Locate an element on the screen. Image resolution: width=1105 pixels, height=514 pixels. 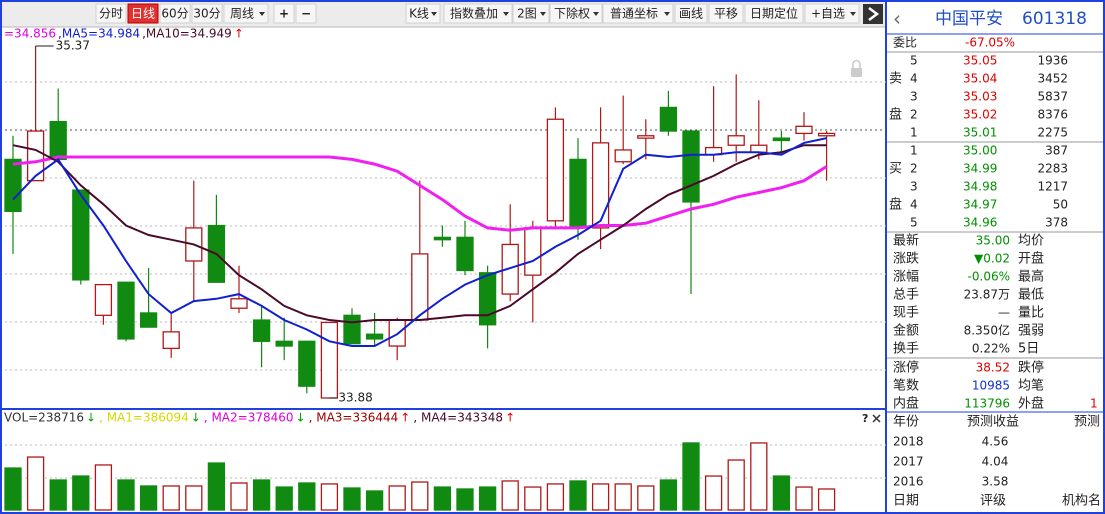
stat-label: 外盘 is located at coordinates (1031, 404).